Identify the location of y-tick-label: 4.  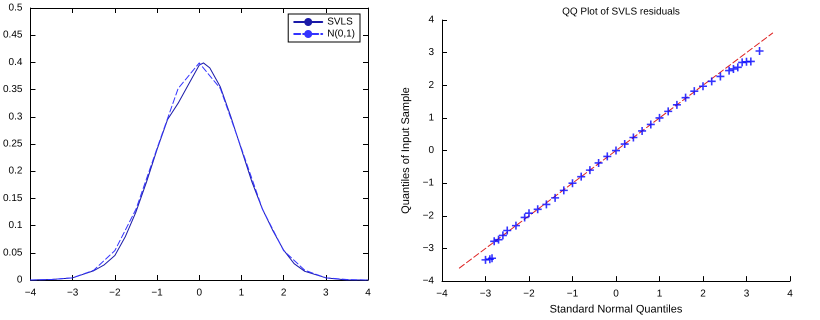
(431, 20).